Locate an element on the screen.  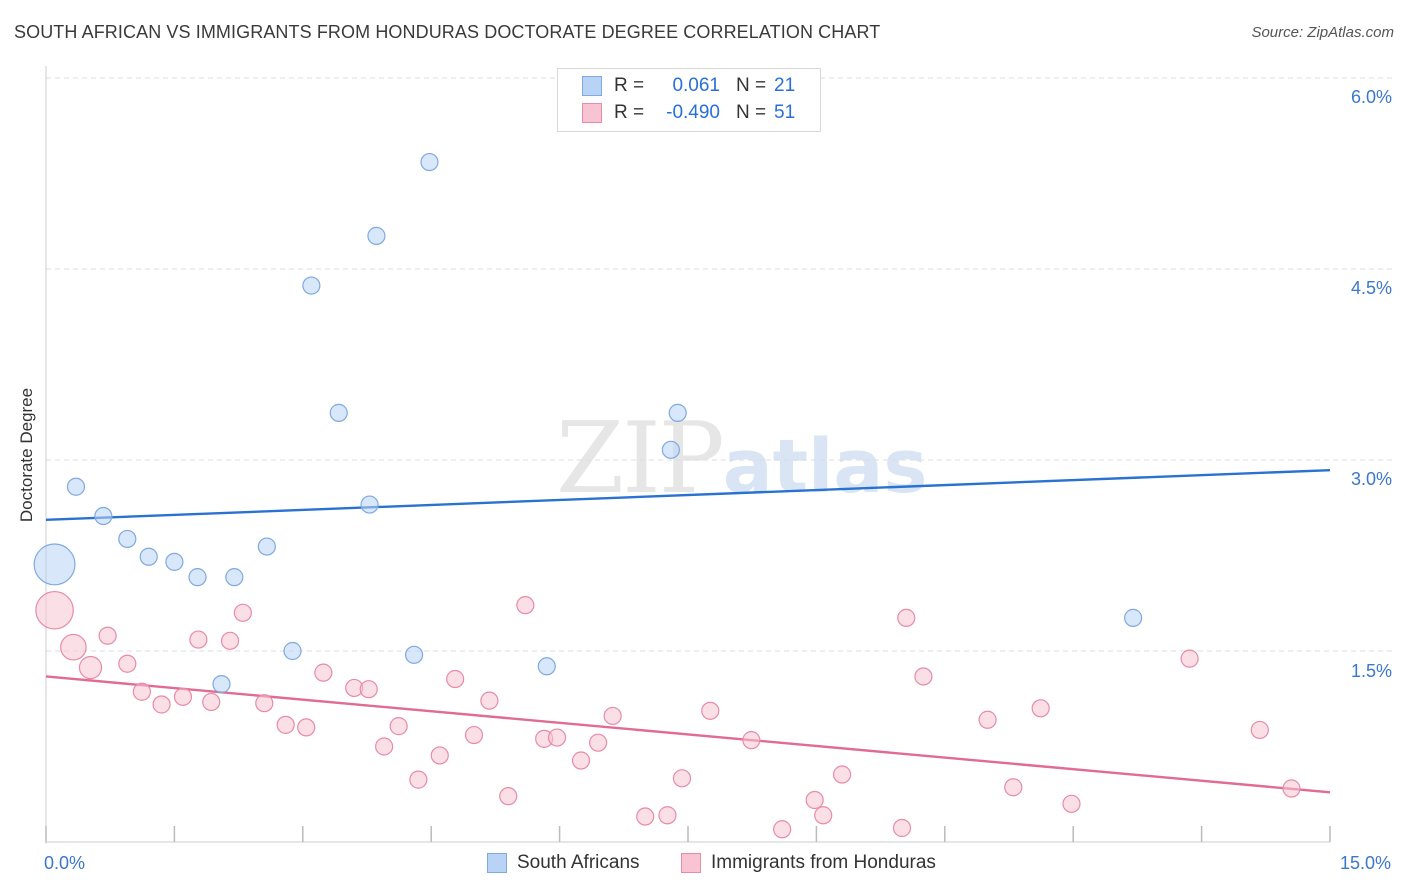
x-tick-label-min: 0.0% is located at coordinates (65, 863).